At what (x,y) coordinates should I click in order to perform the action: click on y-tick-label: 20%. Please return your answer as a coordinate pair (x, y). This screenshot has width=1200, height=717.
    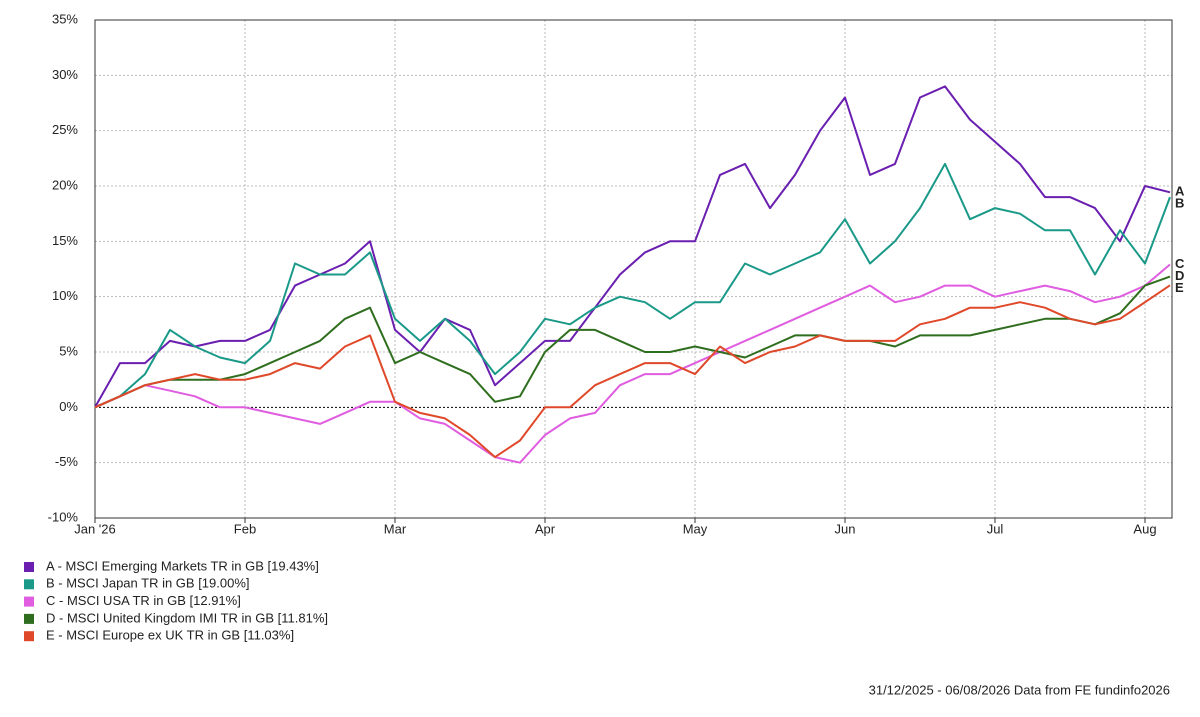
    Looking at the image, I should click on (65, 184).